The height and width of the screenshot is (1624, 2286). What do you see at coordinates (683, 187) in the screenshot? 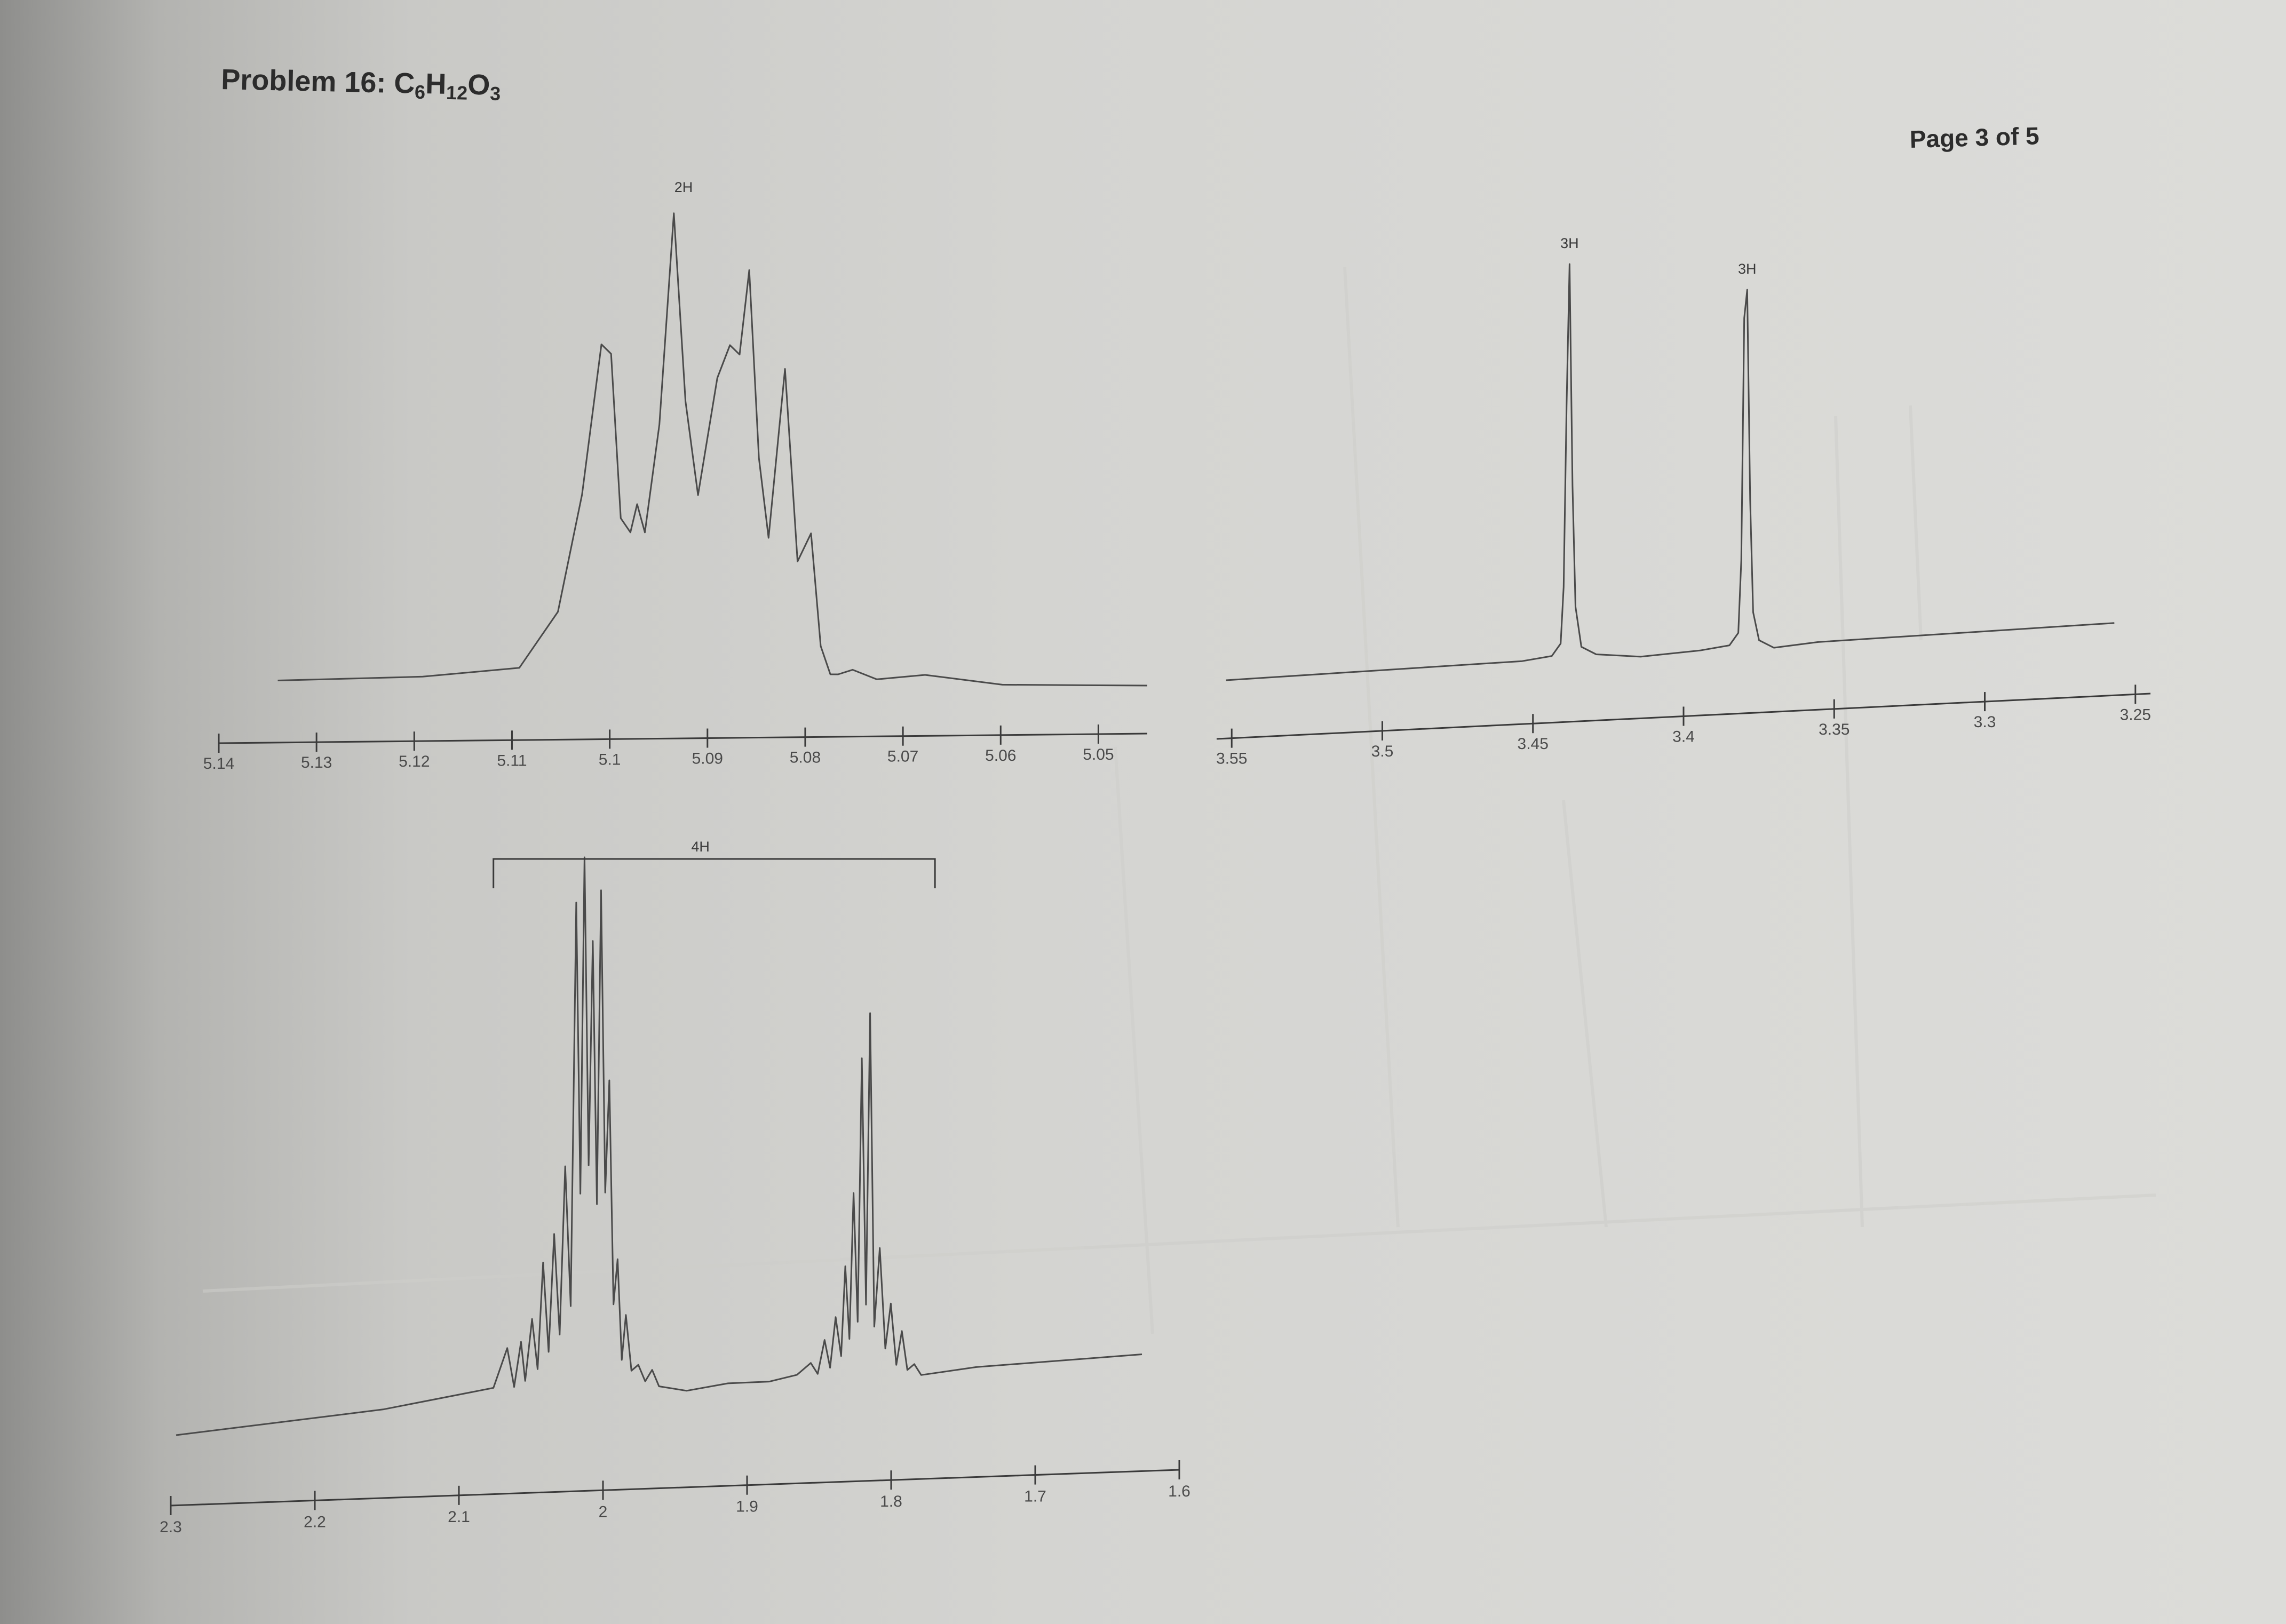
I see `s1-integration-label: 2H` at bounding box center [683, 187].